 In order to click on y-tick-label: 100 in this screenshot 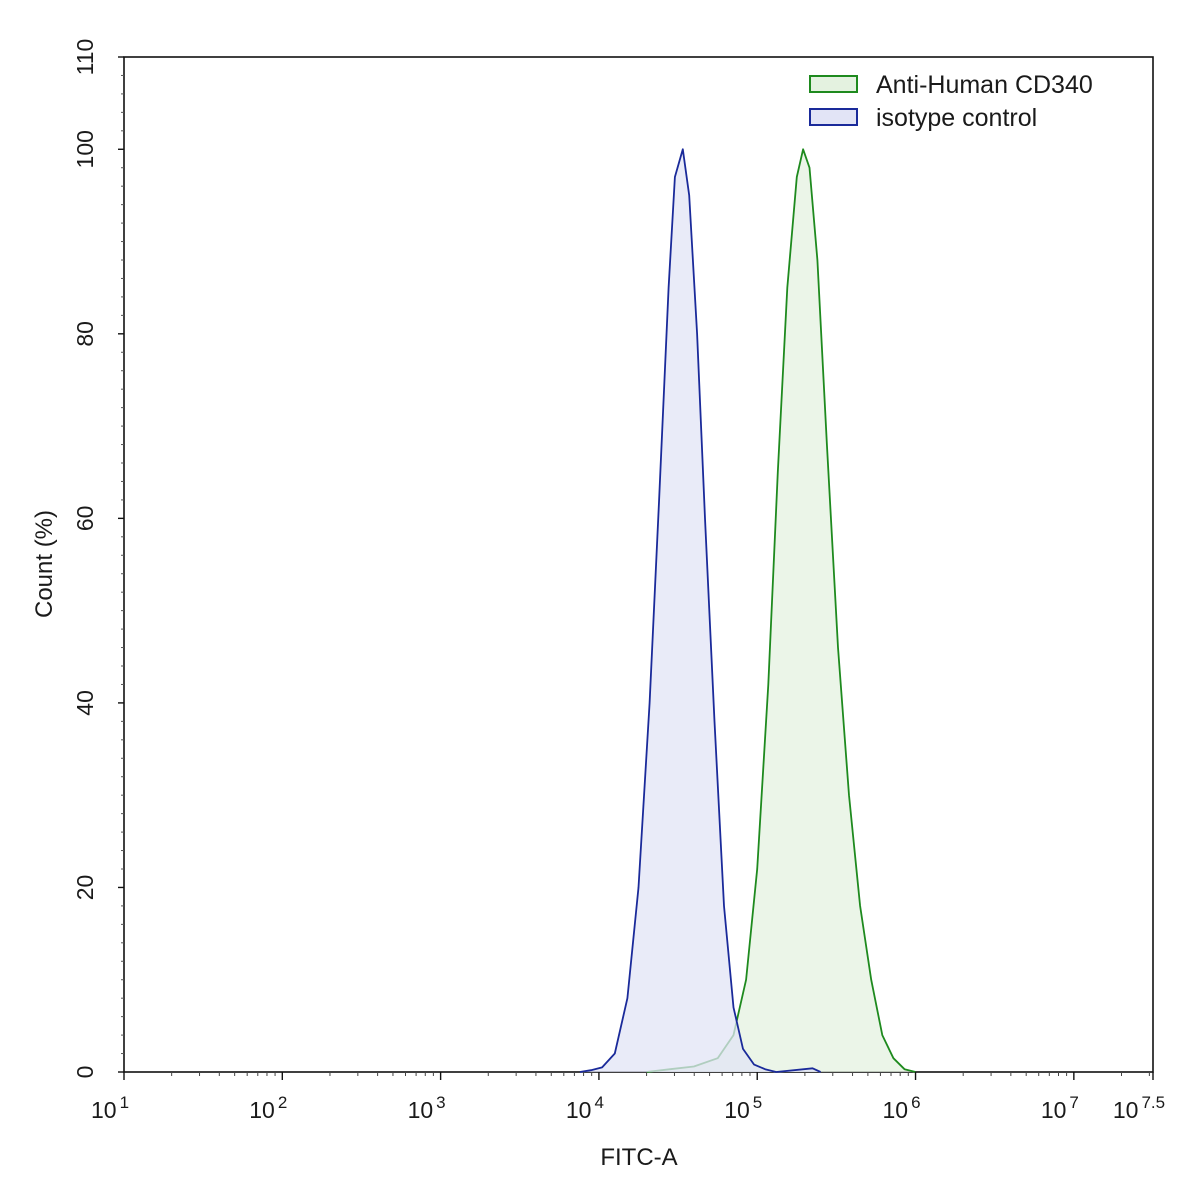, I will do `click(85, 149)`.